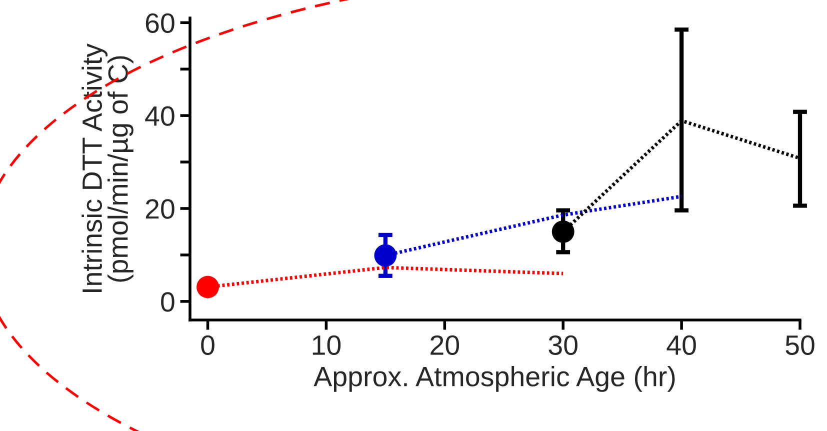  I want to click on x-tick-label: 0, so click(207, 345).